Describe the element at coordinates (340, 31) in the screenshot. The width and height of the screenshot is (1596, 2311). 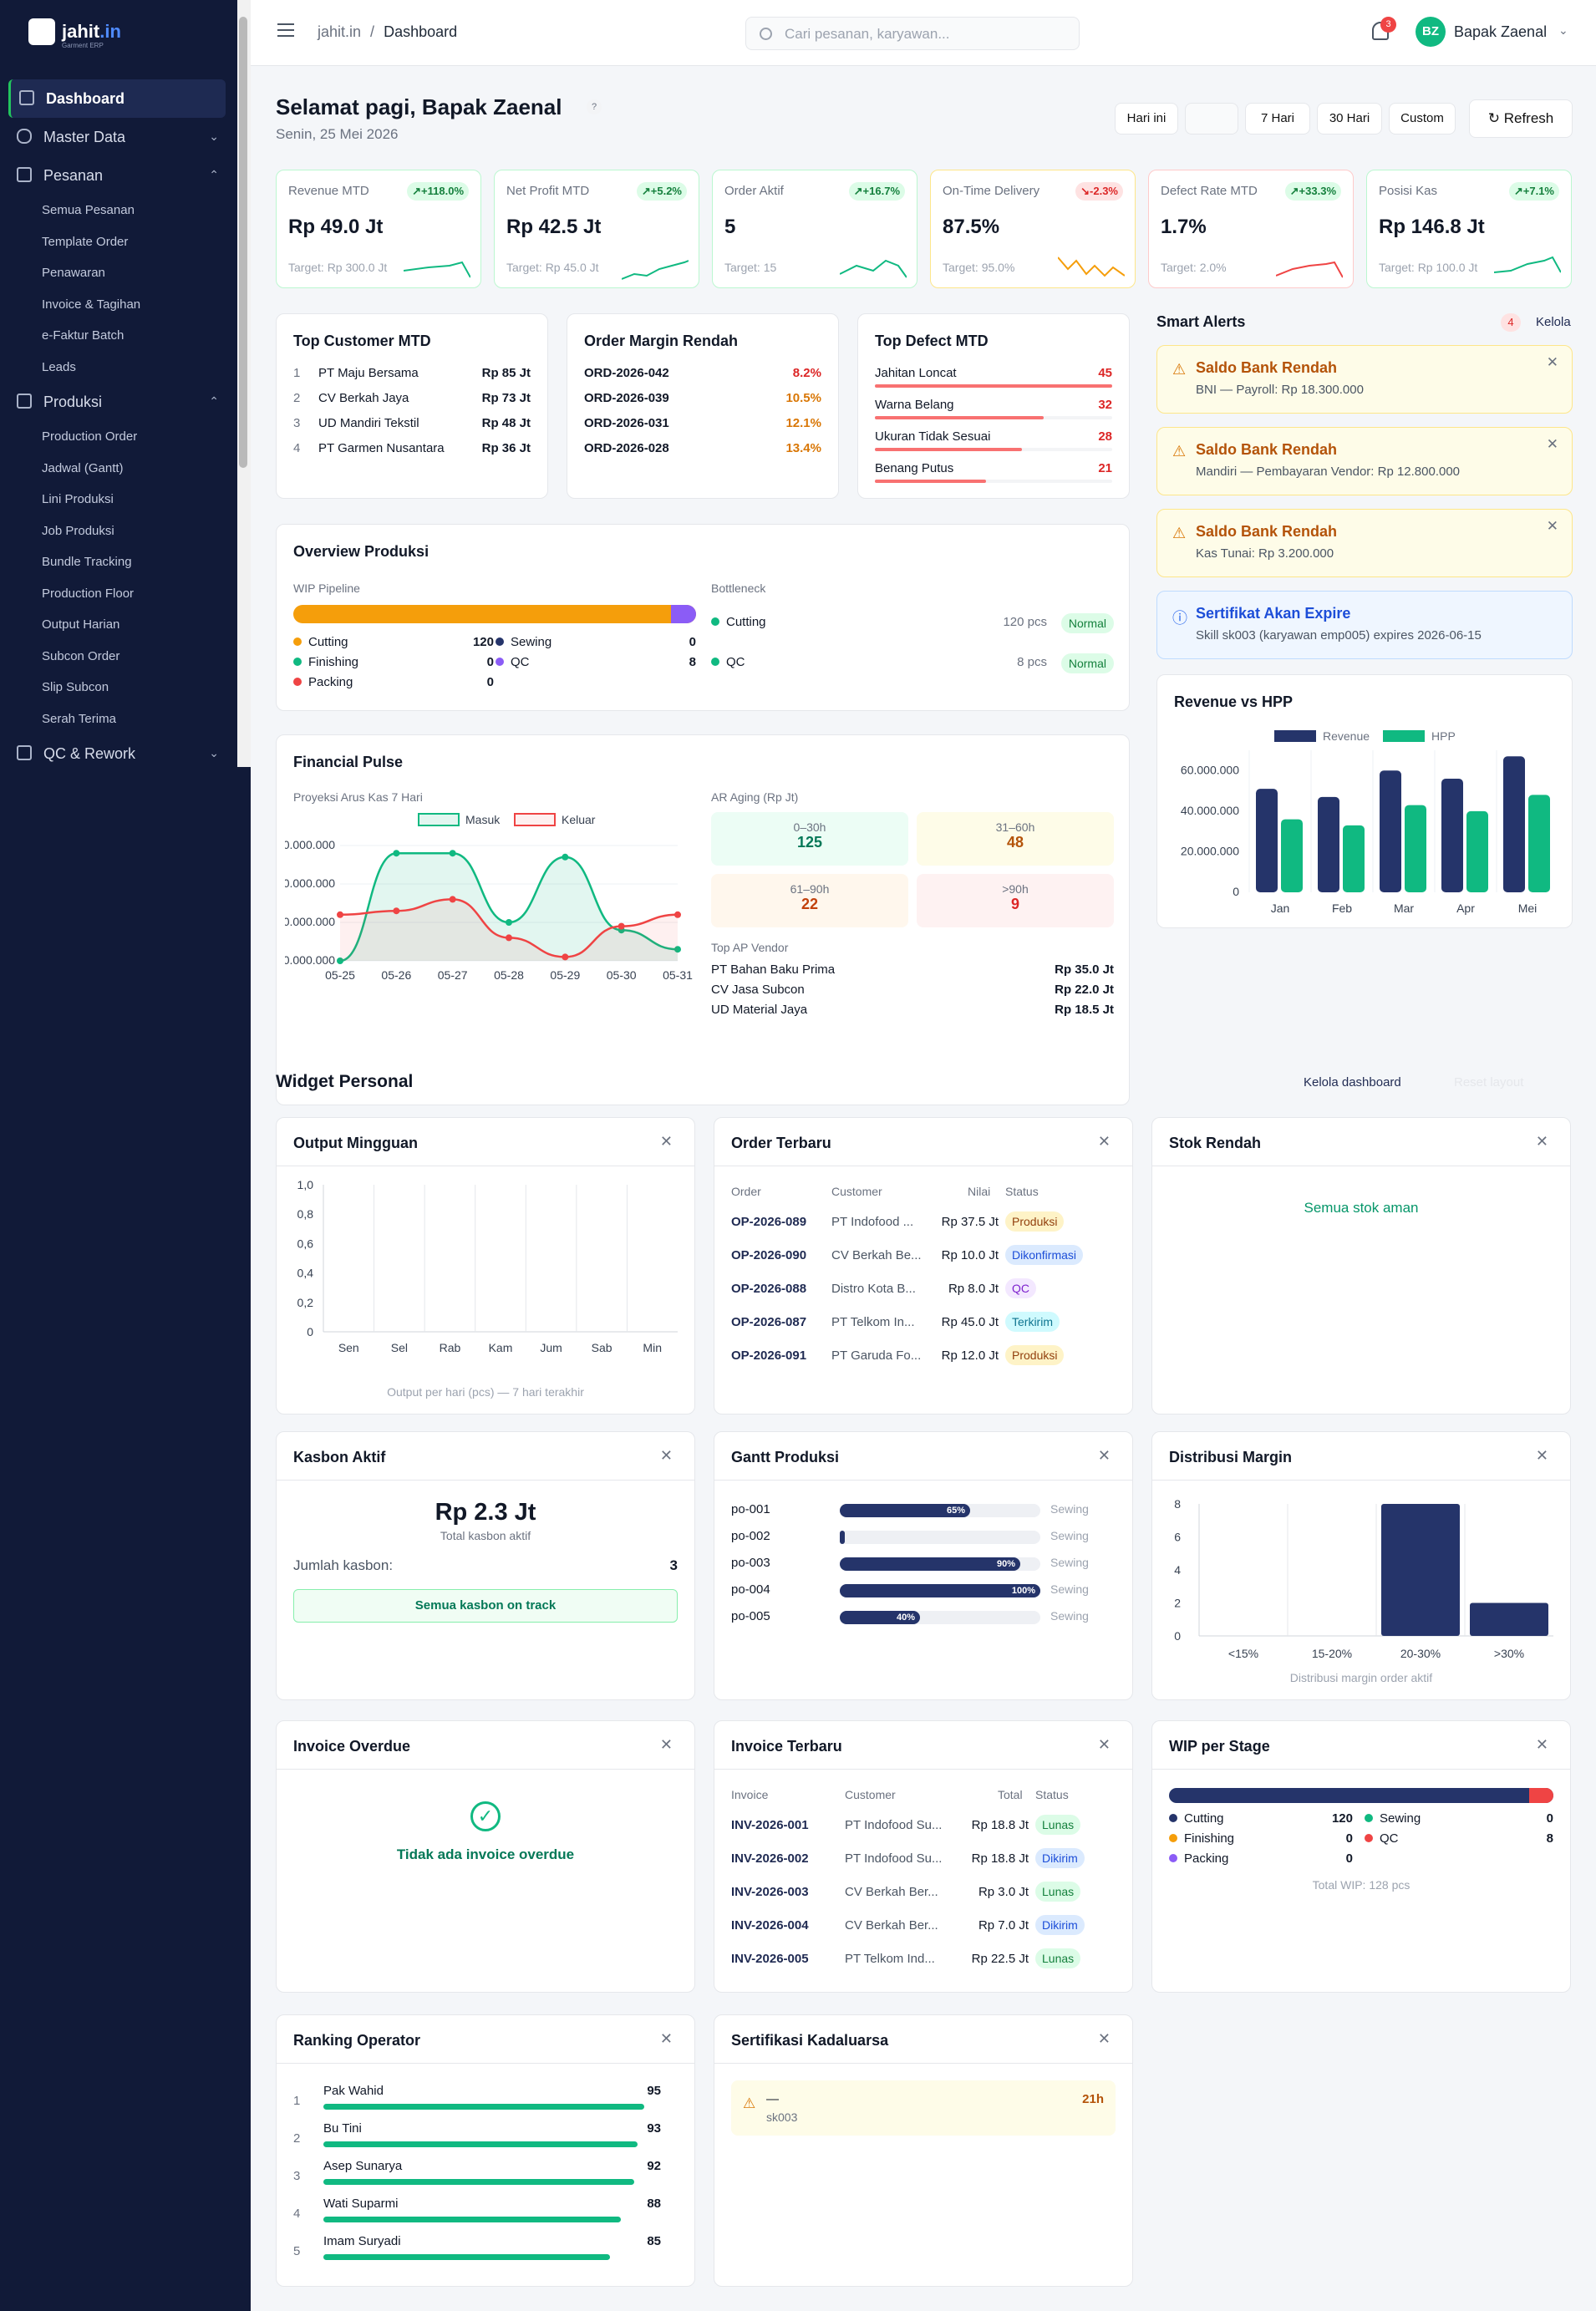
I see `breadcrumb-home: jahit.in` at that location.